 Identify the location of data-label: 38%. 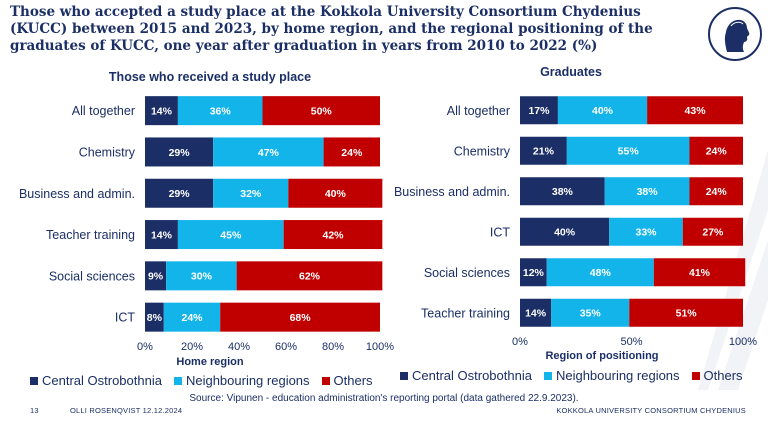
(563, 192).